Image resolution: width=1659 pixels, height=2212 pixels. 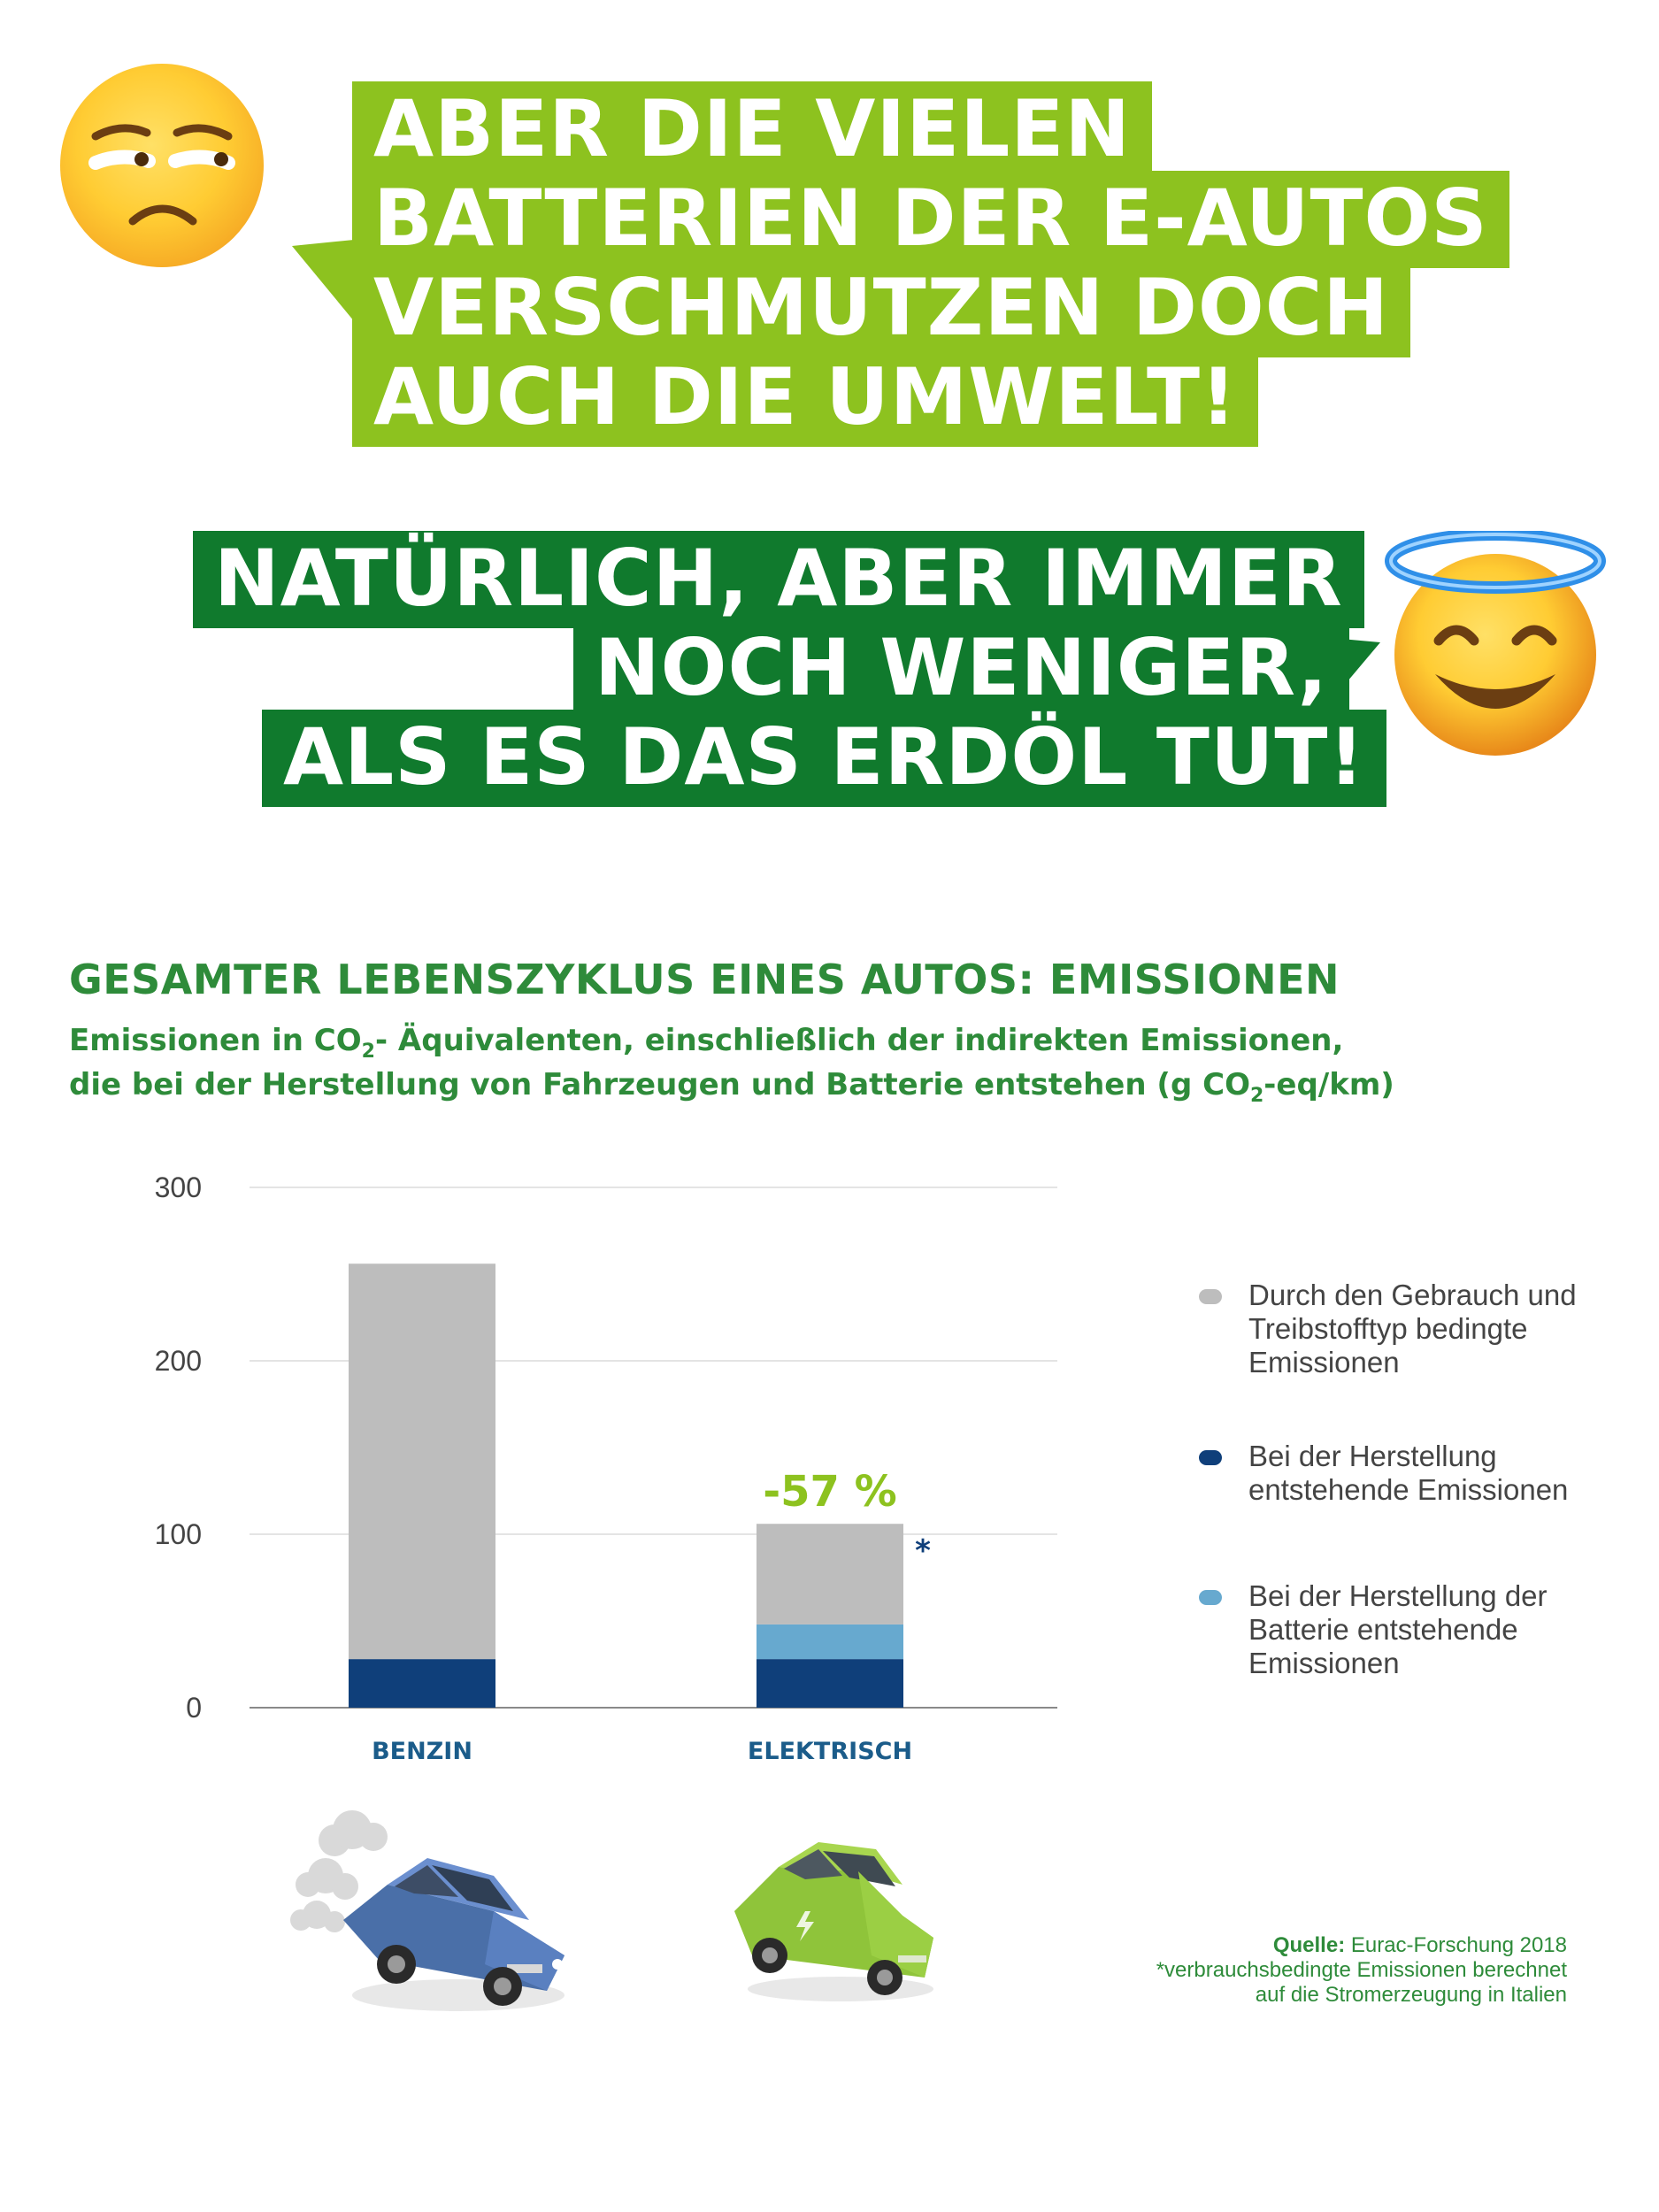 What do you see at coordinates (753, 130) in the screenshot?
I see `bubble-line: ABER DIE VIELEN` at bounding box center [753, 130].